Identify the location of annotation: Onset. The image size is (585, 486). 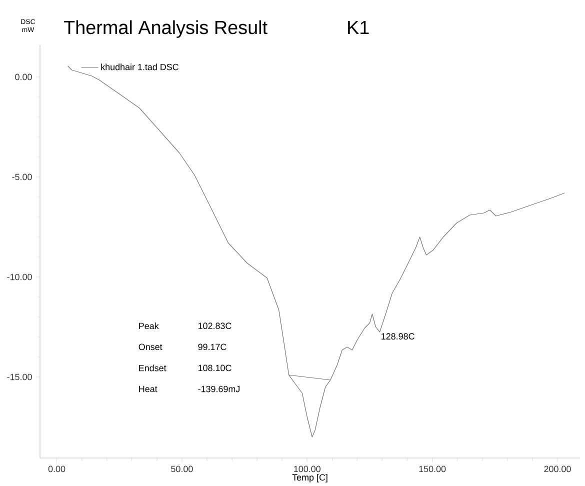
(150, 347).